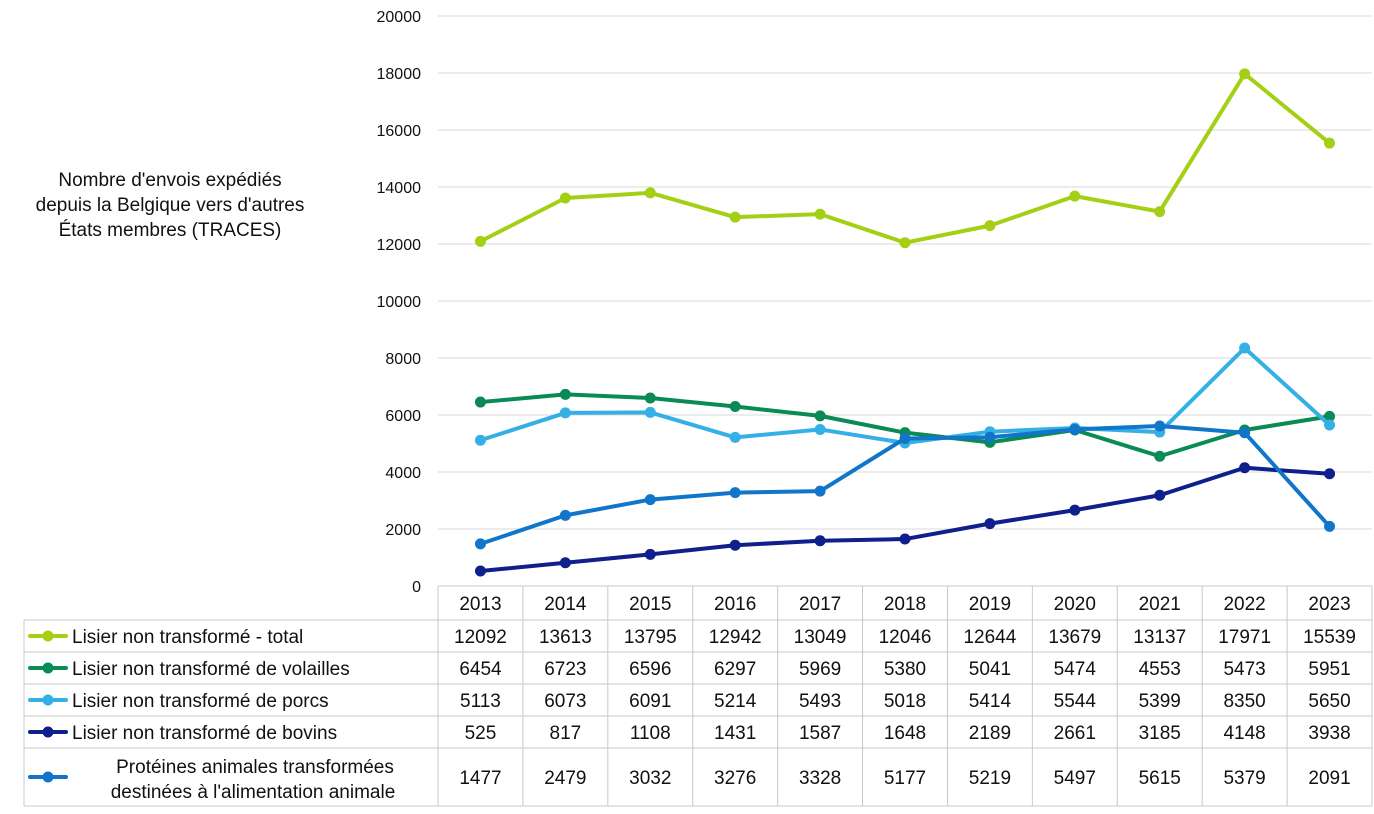 Image resolution: width=1374 pixels, height=814 pixels. Describe the element at coordinates (905, 778) in the screenshot. I see `data-label: 5177` at that location.